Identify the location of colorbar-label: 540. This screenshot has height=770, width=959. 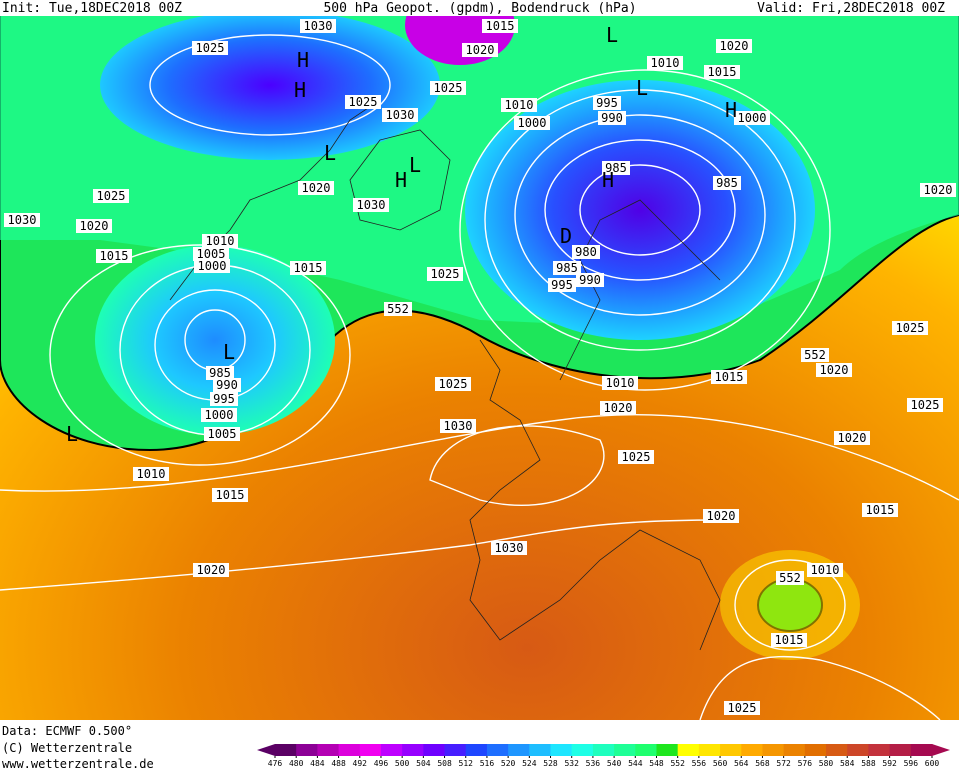
(614, 763).